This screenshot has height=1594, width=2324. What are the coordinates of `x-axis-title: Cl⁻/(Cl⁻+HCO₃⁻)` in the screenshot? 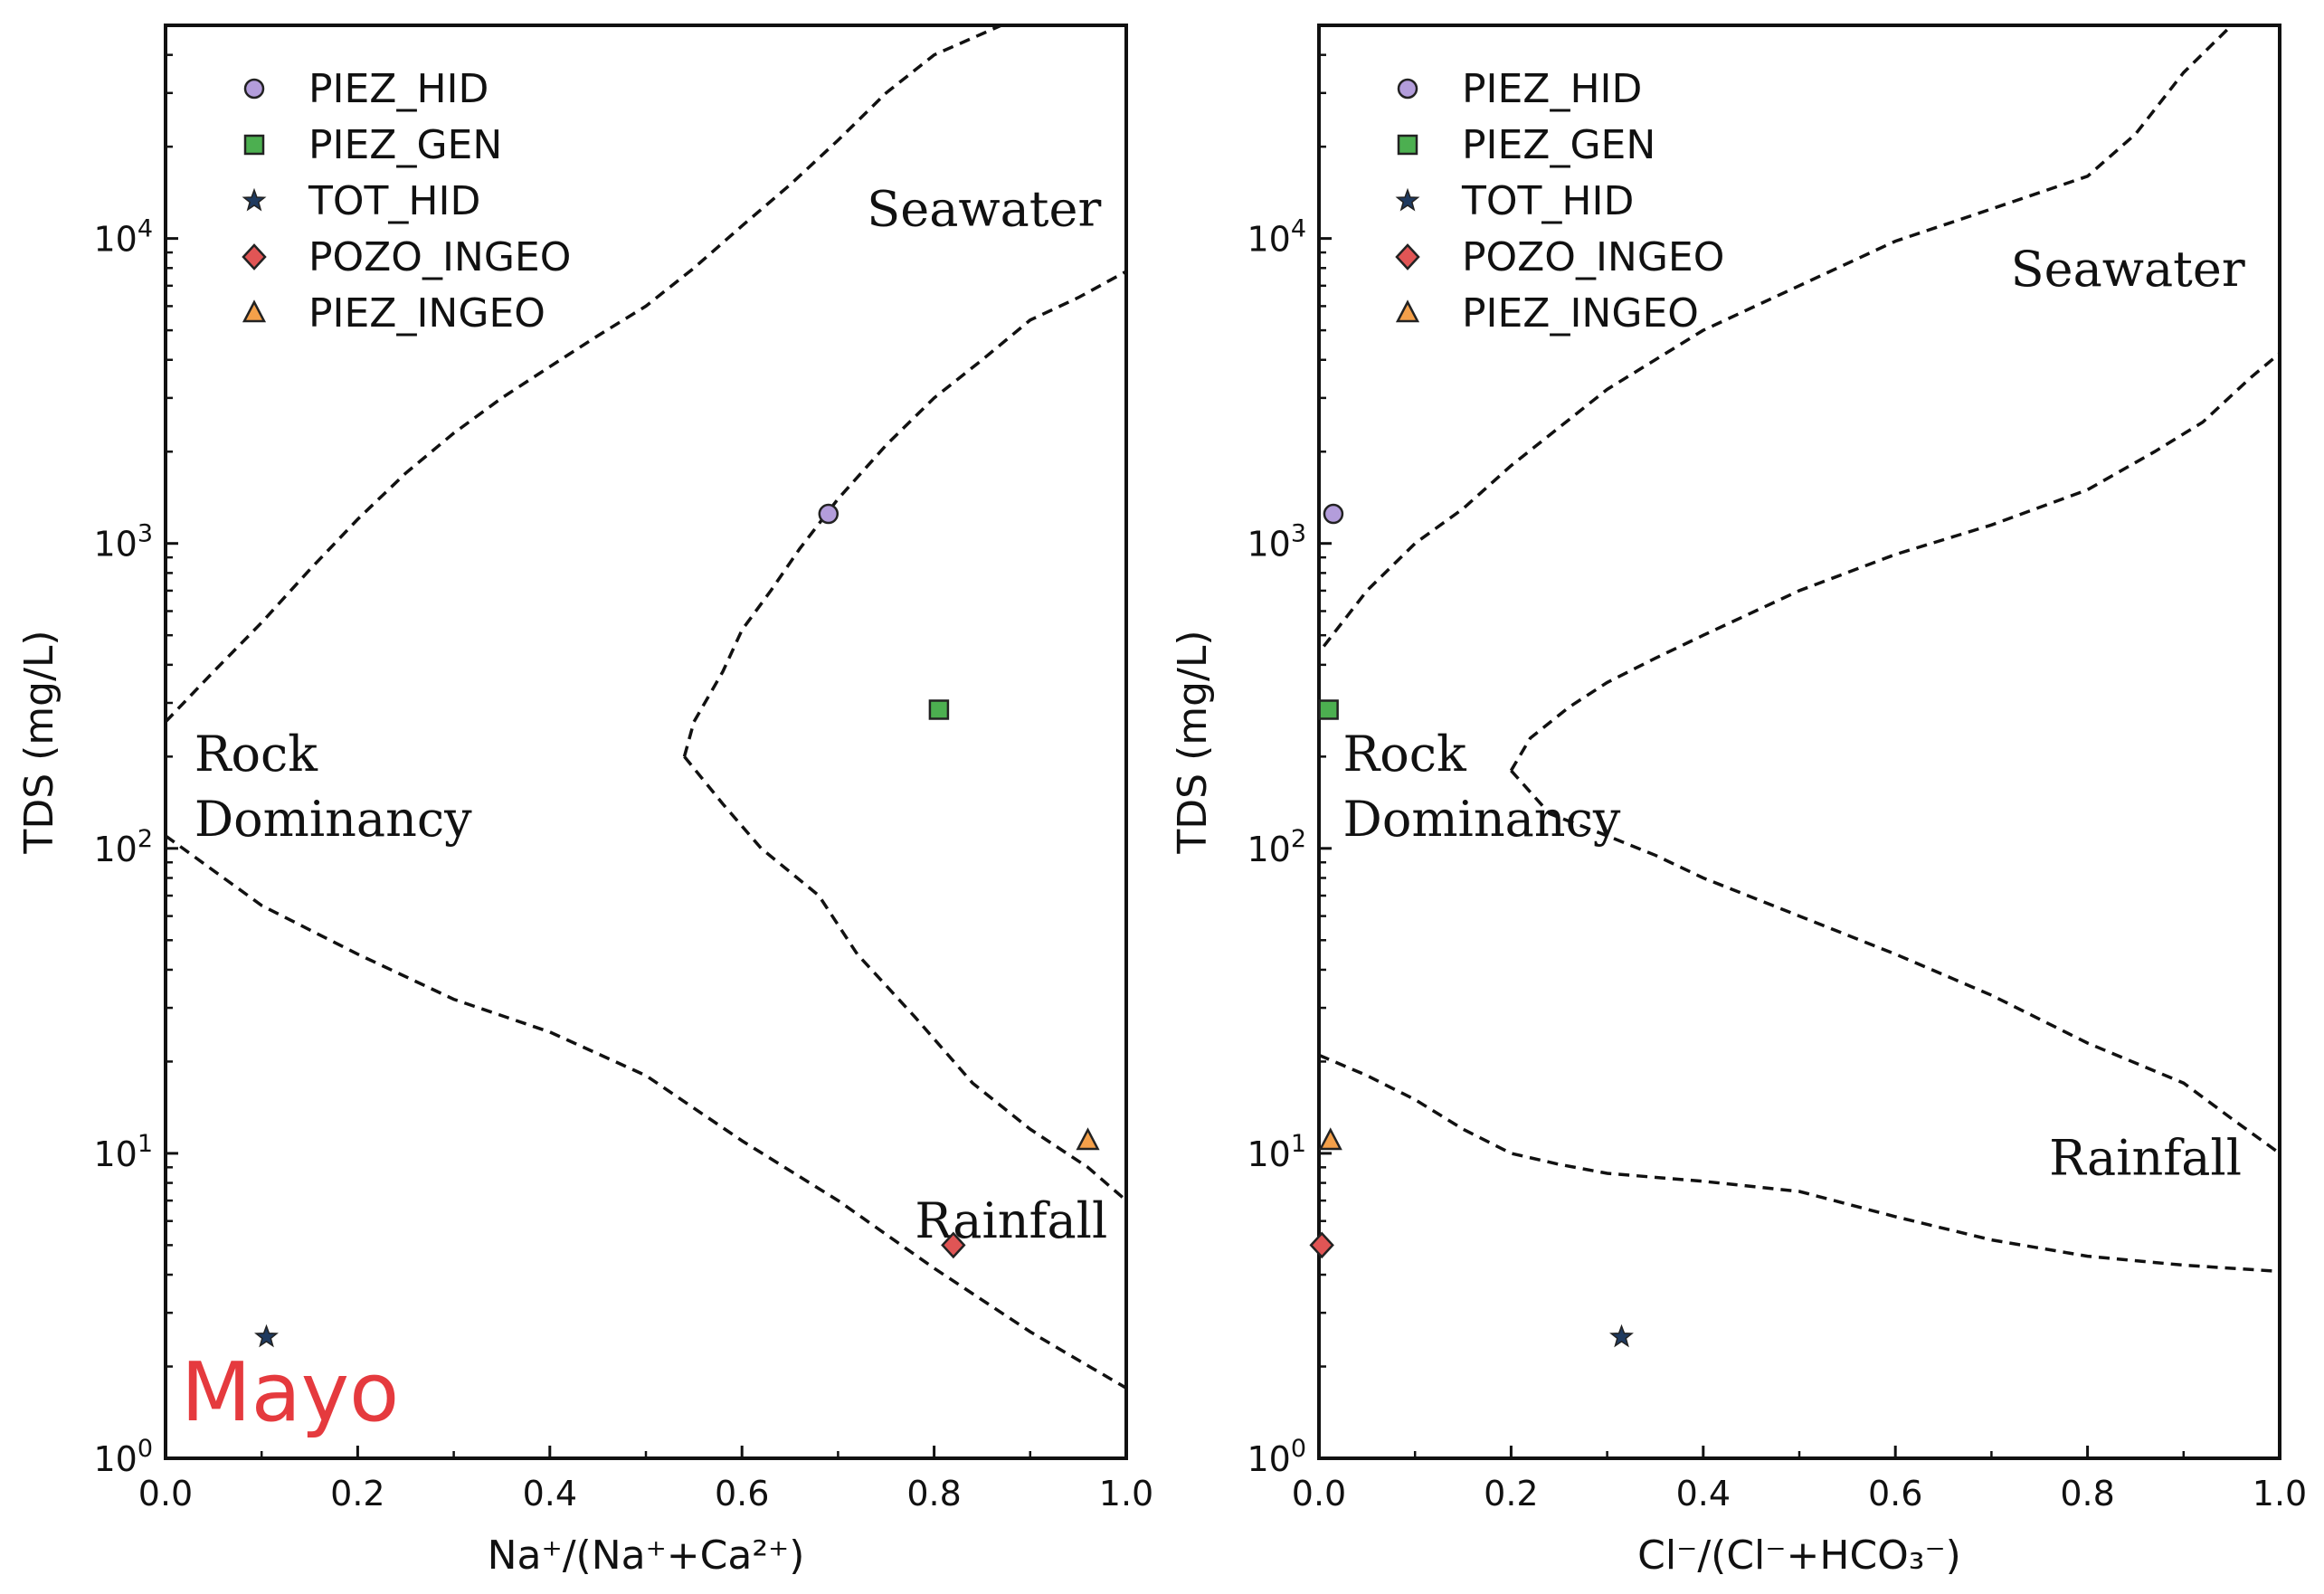 It's located at (1799, 1555).